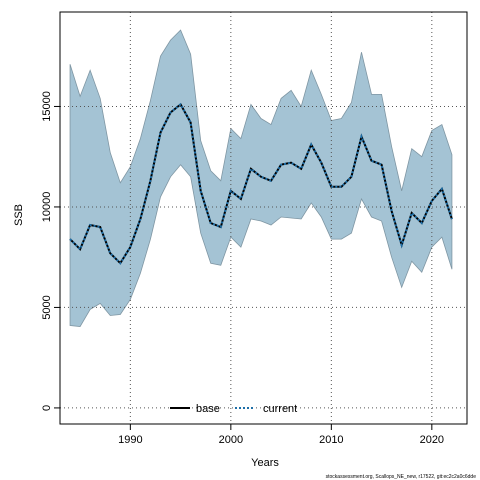 The height and width of the screenshot is (480, 480). What do you see at coordinates (47, 408) in the screenshot?
I see `y-tick-label-0: 0` at bounding box center [47, 408].